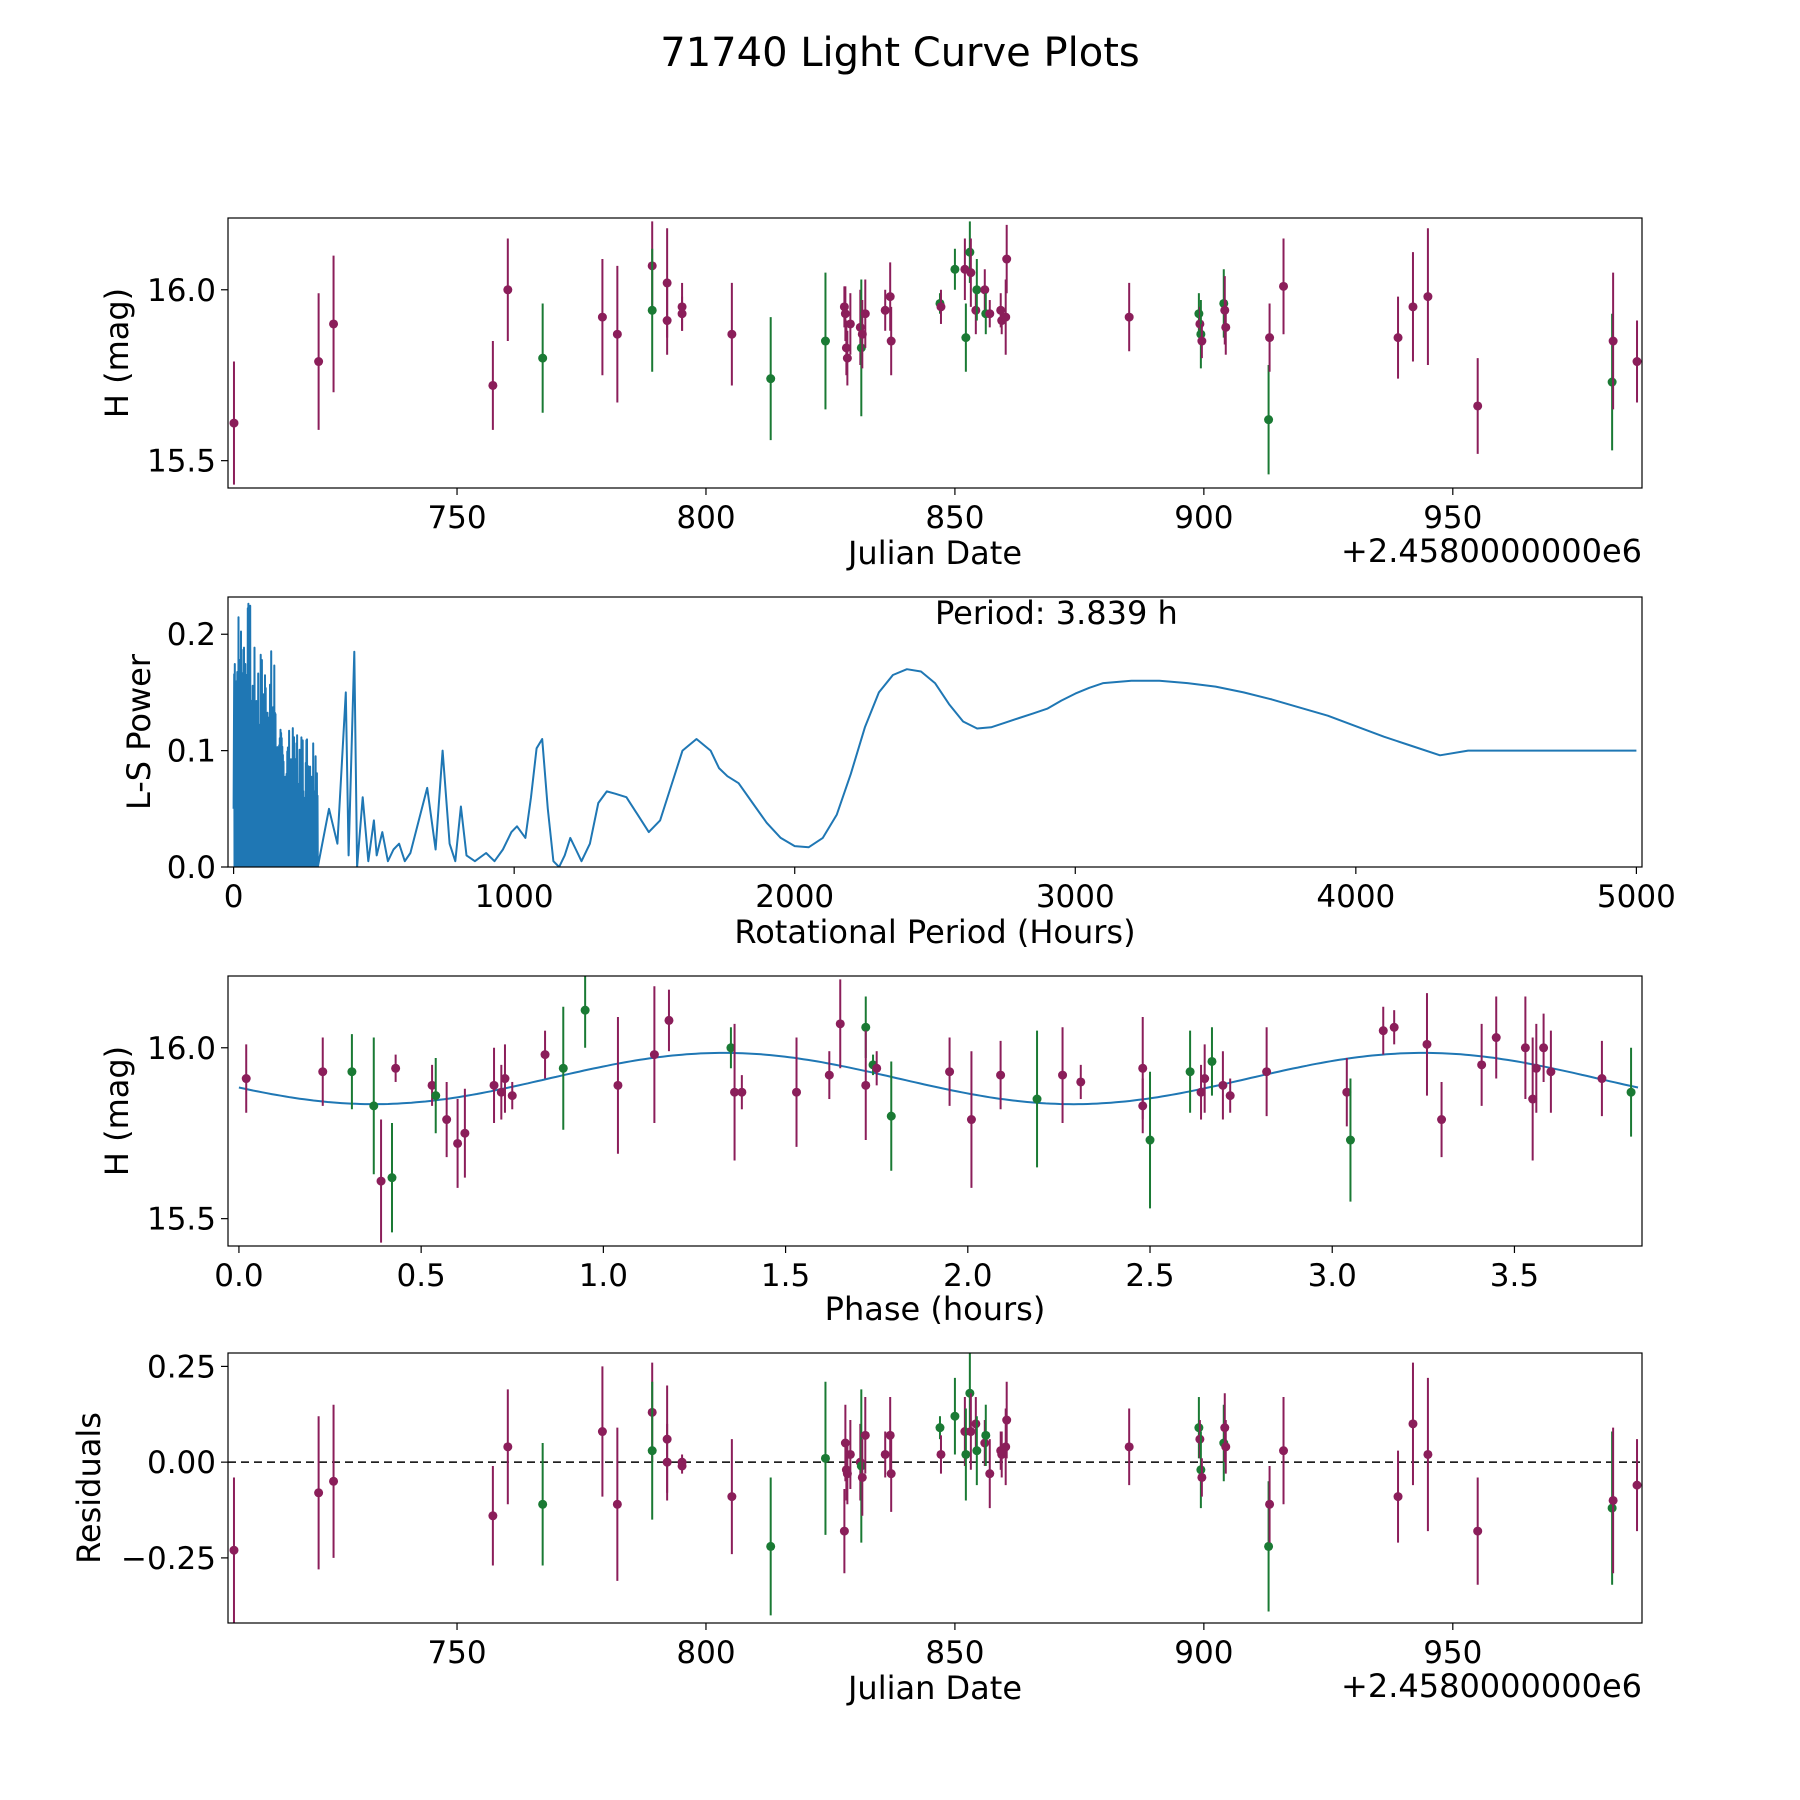  Describe the element at coordinates (191, 868) in the screenshot. I see `periodogram-ytick-label: 0.0` at that location.